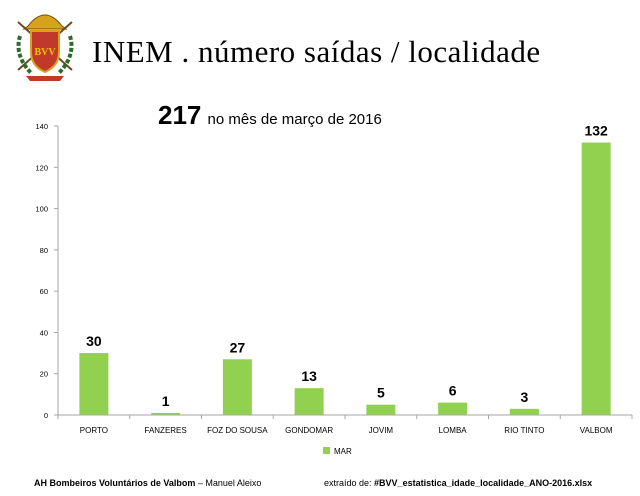 This screenshot has width=640, height=496. I want to click on svg-text: 217 no mês de março de 2016, so click(270, 115).